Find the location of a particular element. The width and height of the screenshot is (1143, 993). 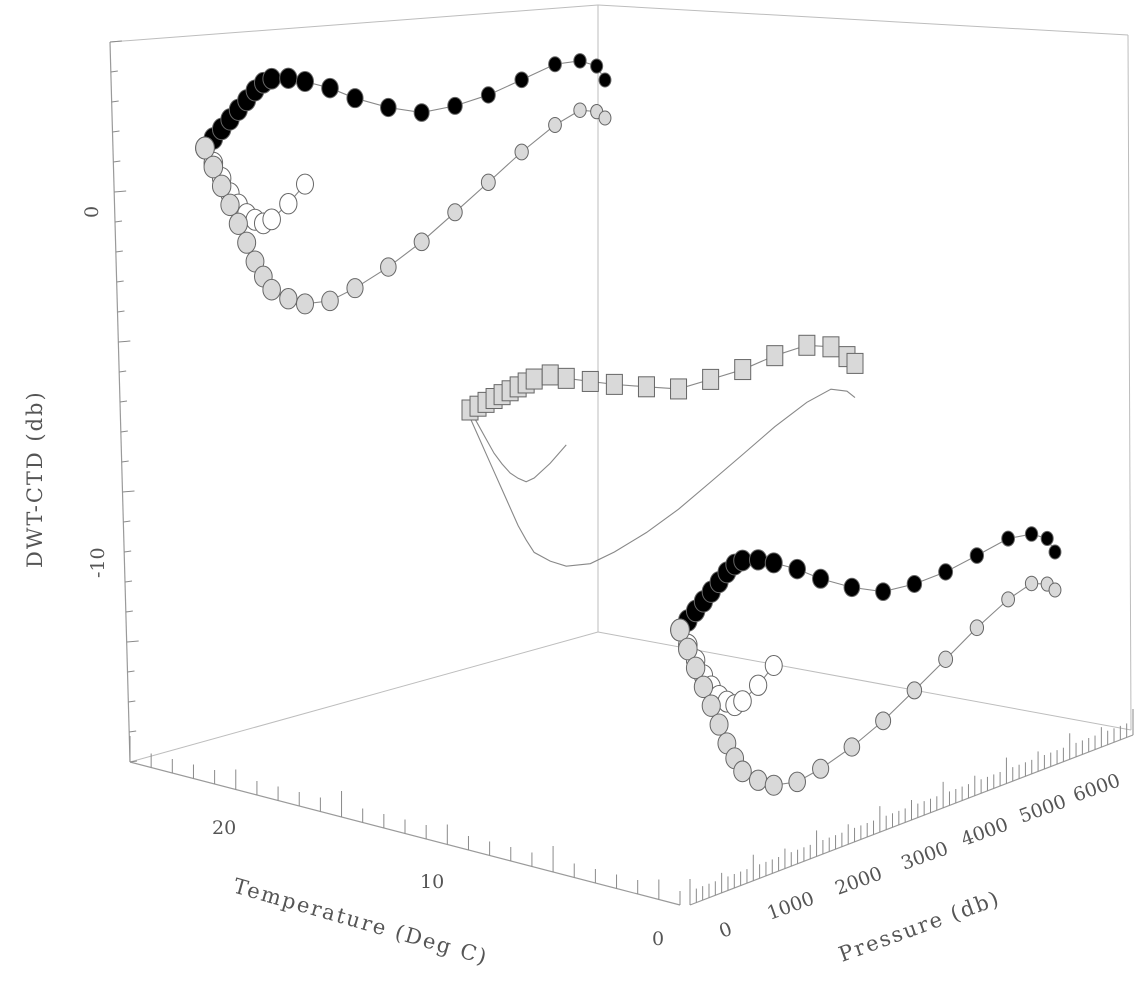

pressure-axis-title: Pressure (db) is located at coordinates (920, 926).